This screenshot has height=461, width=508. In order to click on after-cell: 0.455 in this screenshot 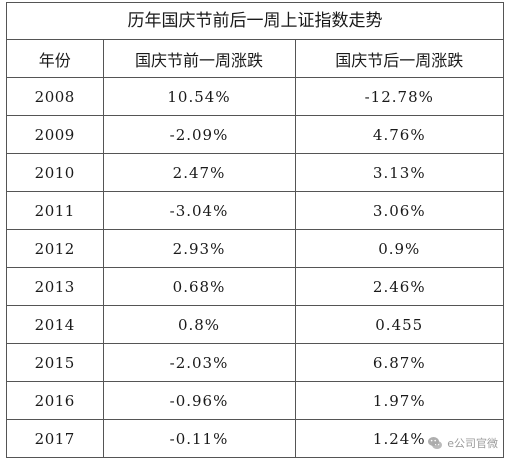, I will do `click(398, 324)`.